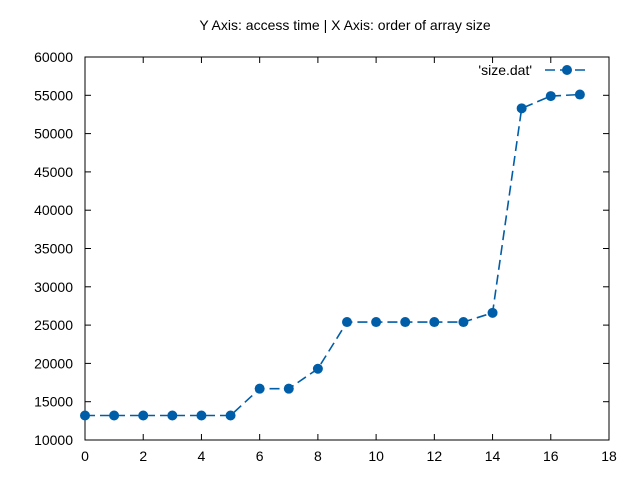 Image resolution: width=640 pixels, height=485 pixels. I want to click on y-tick-label: 50000, so click(53, 134).